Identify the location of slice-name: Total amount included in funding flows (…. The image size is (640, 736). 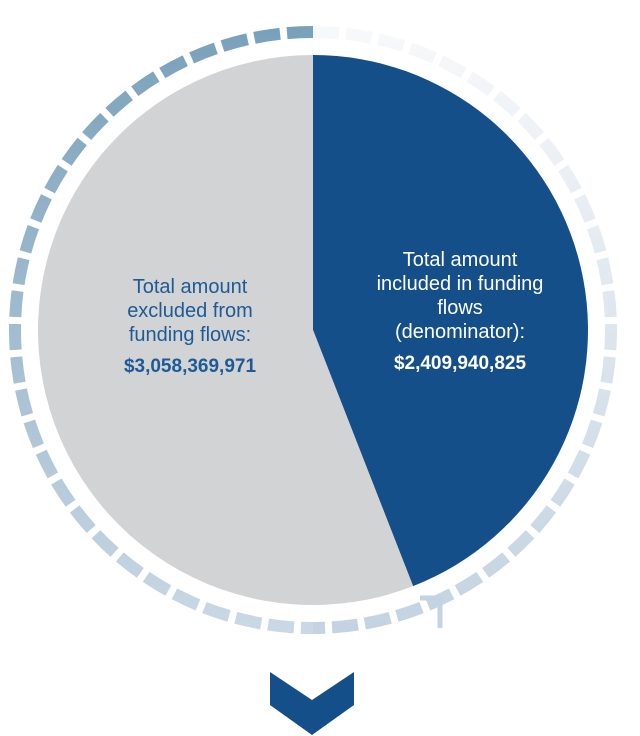
(460, 296).